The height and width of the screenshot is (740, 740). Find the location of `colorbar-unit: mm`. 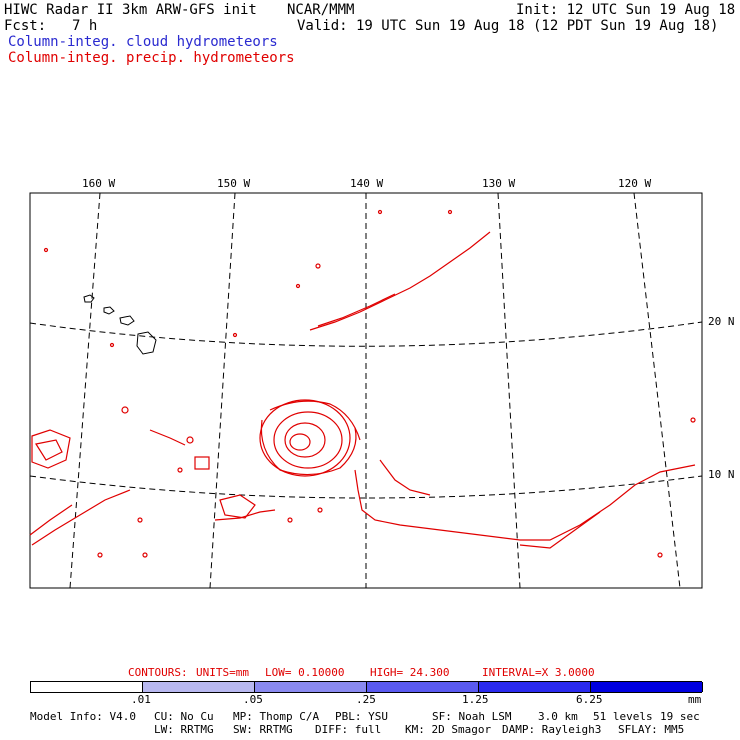

colorbar-unit: mm is located at coordinates (695, 699).